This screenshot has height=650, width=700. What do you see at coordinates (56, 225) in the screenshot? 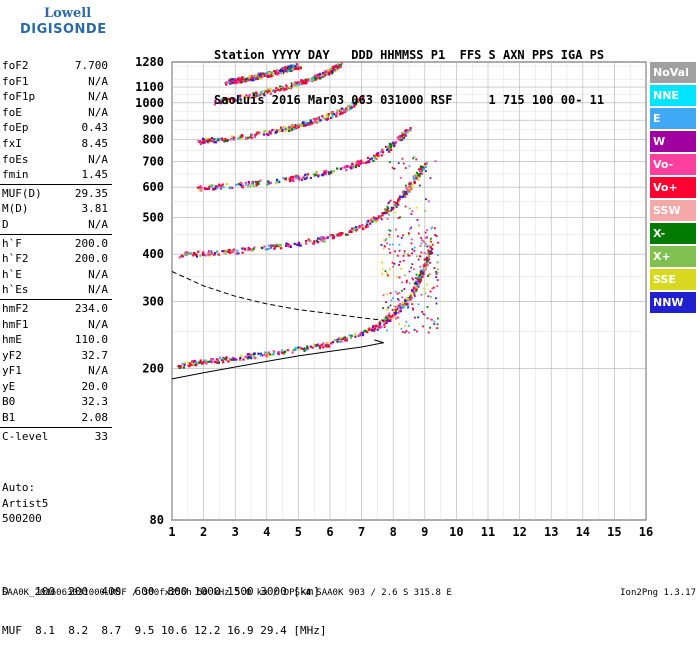
I see `param-row: D N/A` at bounding box center [56, 225].